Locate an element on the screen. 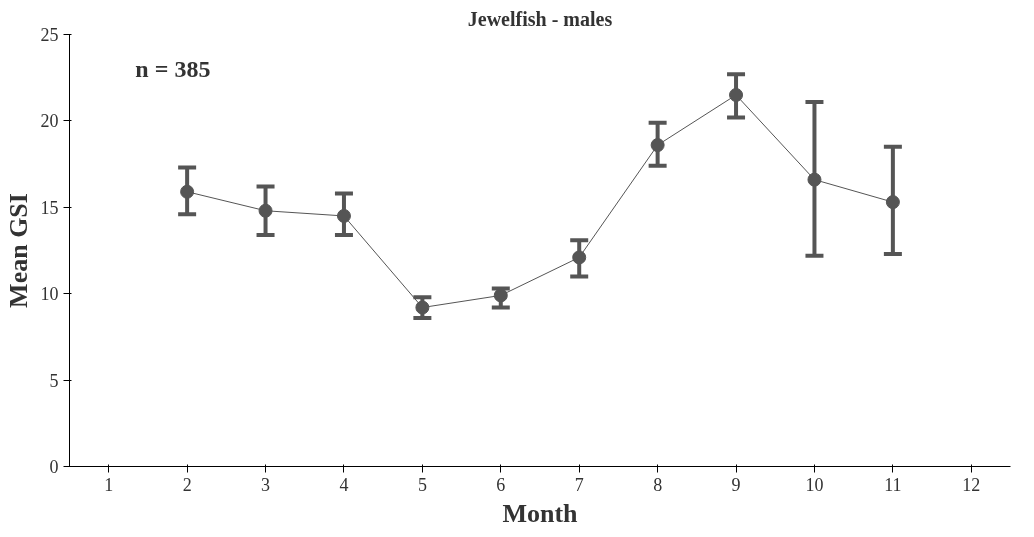  y-tick-label: 5 is located at coordinates (54, 380).